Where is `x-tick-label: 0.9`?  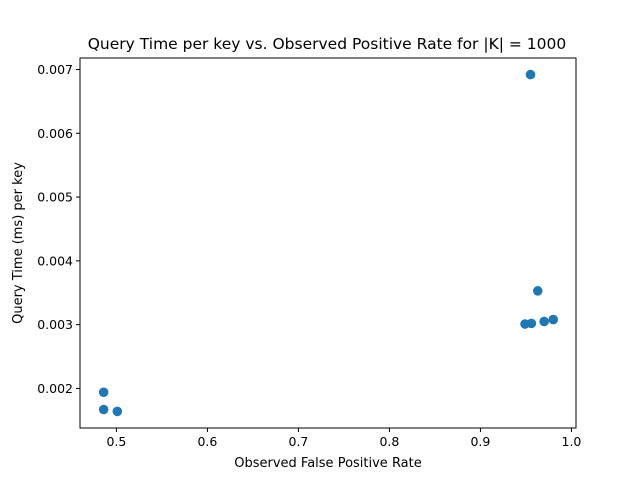 x-tick-label: 0.9 is located at coordinates (480, 441).